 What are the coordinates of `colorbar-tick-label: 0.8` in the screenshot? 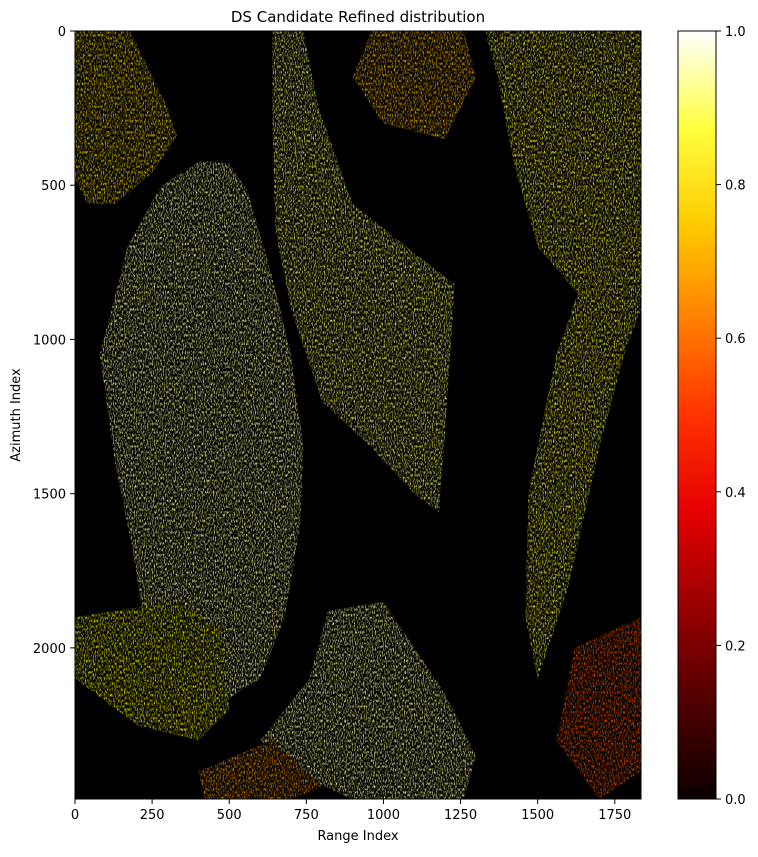 It's located at (735, 186).